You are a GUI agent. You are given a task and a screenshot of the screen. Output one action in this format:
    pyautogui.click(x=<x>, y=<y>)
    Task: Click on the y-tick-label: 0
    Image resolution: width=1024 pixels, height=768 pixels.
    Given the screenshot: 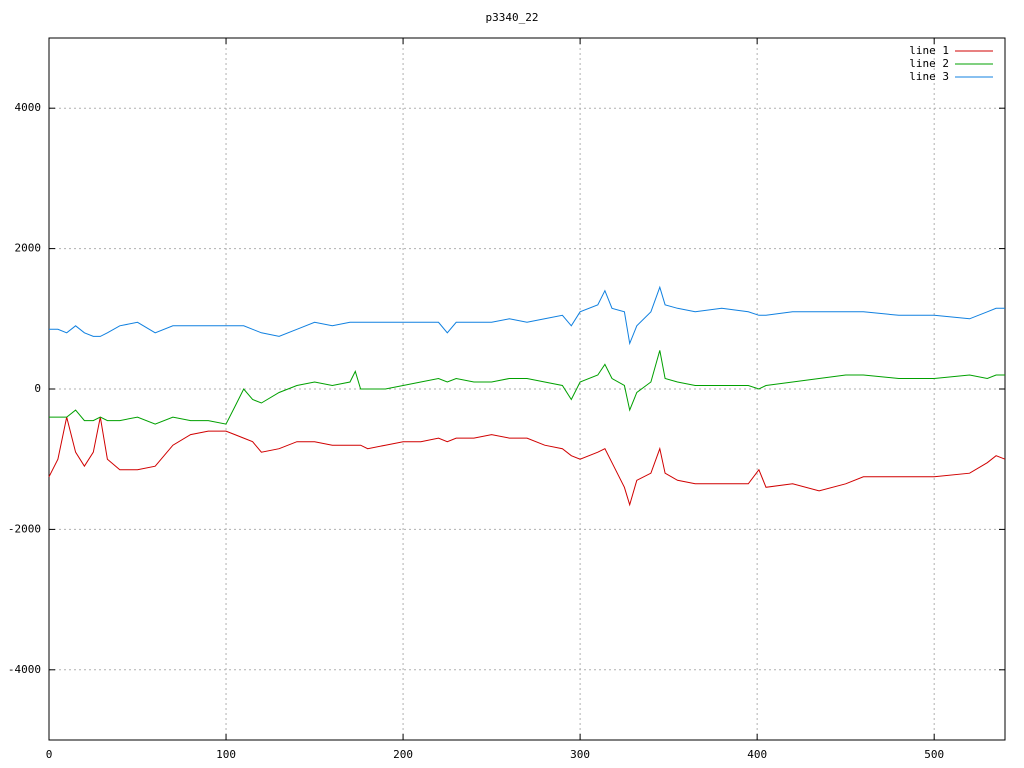 What is the action you would take?
    pyautogui.click(x=37, y=388)
    